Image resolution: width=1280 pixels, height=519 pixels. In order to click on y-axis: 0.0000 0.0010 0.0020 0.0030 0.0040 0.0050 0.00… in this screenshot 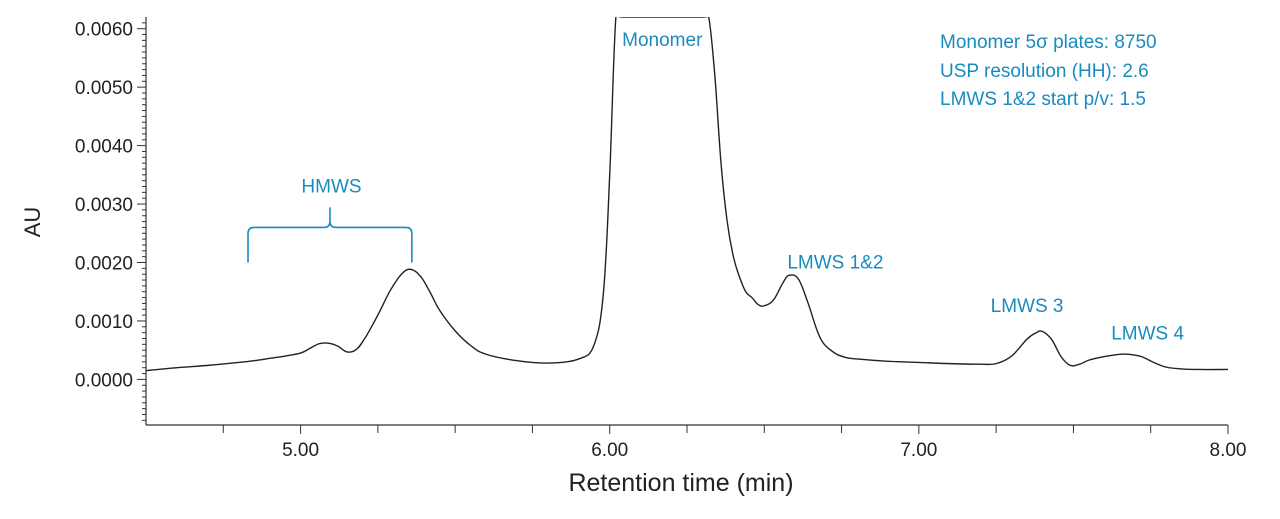, I will do `click(111, 221)`.